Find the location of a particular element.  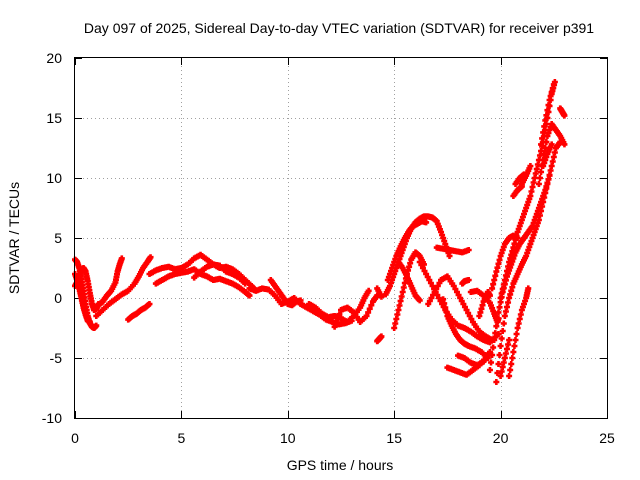

x-tick-label: 0 is located at coordinates (75, 438).